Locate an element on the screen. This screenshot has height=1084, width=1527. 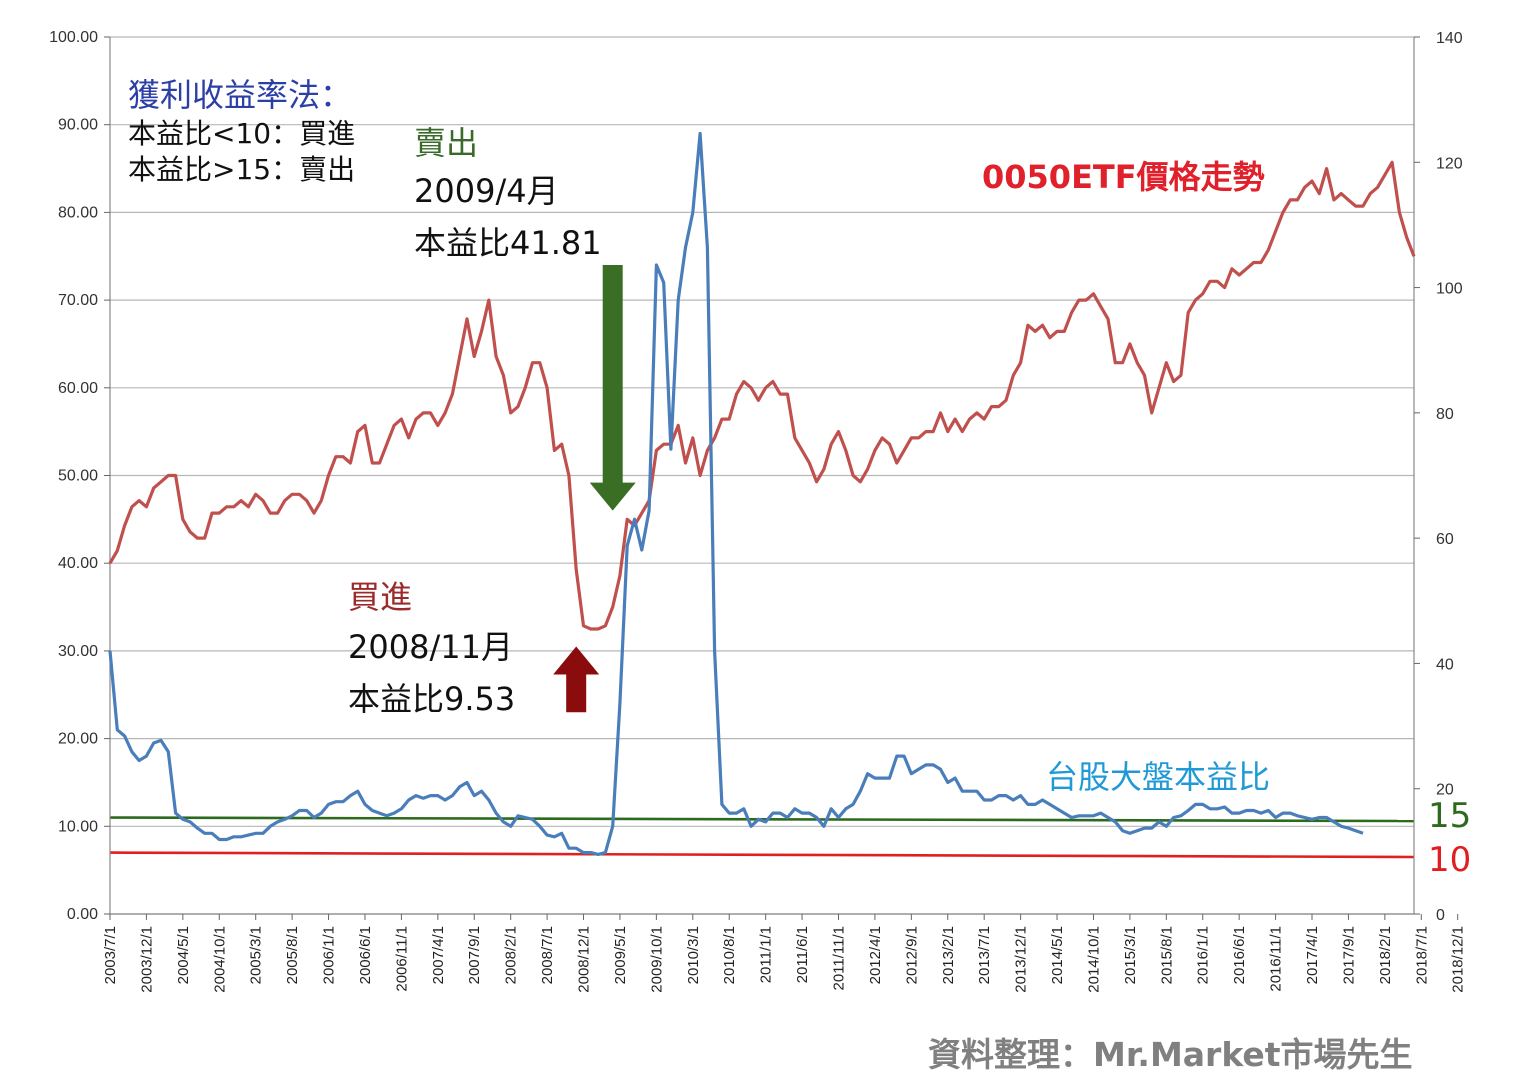
x-tick-label: 2013/2/1 is located at coordinates (948, 955).